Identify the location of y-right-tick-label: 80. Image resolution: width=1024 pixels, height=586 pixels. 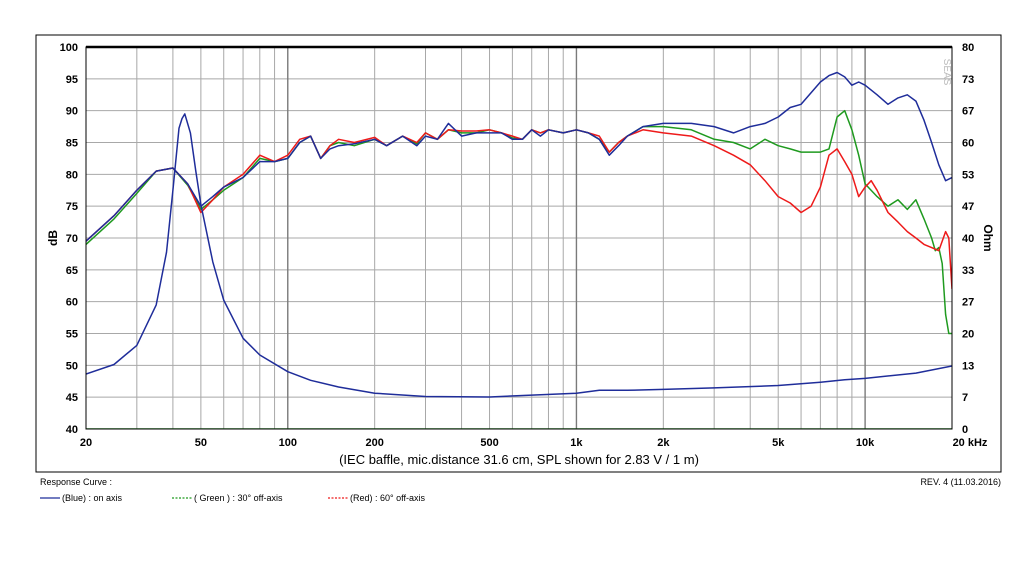
(968, 48).